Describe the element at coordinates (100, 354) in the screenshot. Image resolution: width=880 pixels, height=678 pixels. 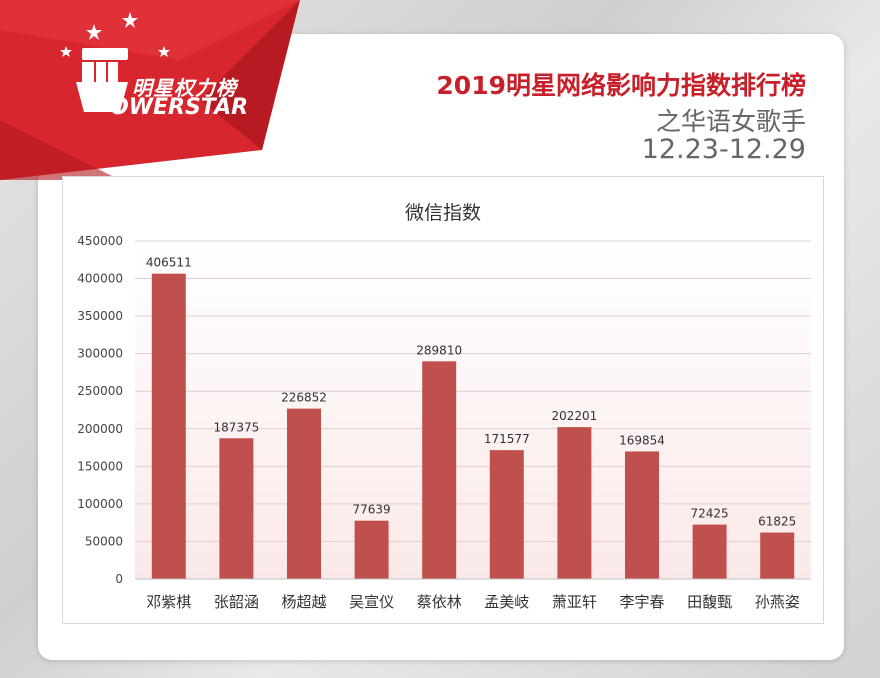
I see `y-tick-label: 300000` at that location.